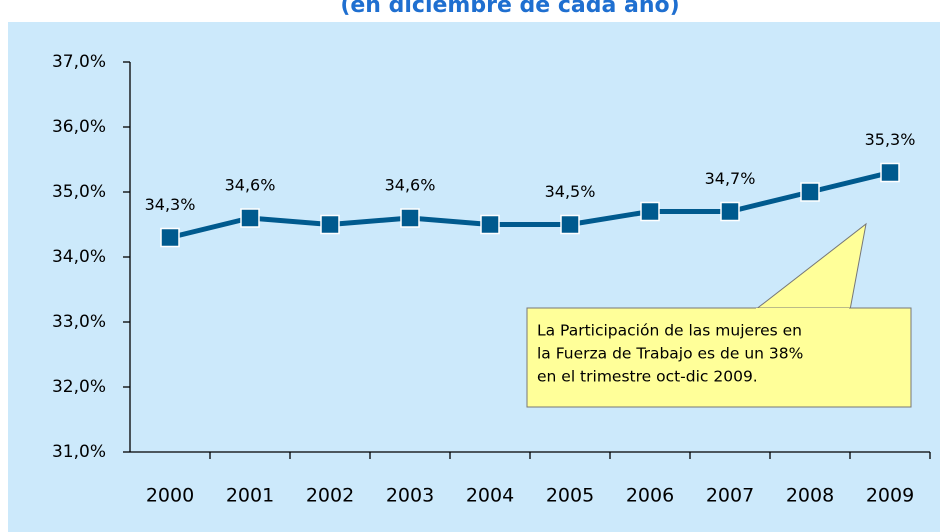 This screenshot has height=532, width=946. What do you see at coordinates (170, 204) in the screenshot?
I see `data-label: 34,3%` at bounding box center [170, 204].